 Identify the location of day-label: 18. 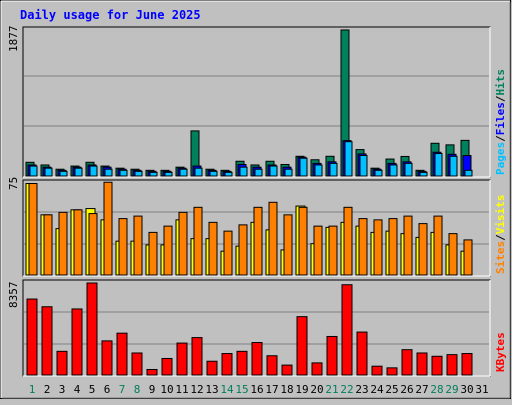
(286, 389).